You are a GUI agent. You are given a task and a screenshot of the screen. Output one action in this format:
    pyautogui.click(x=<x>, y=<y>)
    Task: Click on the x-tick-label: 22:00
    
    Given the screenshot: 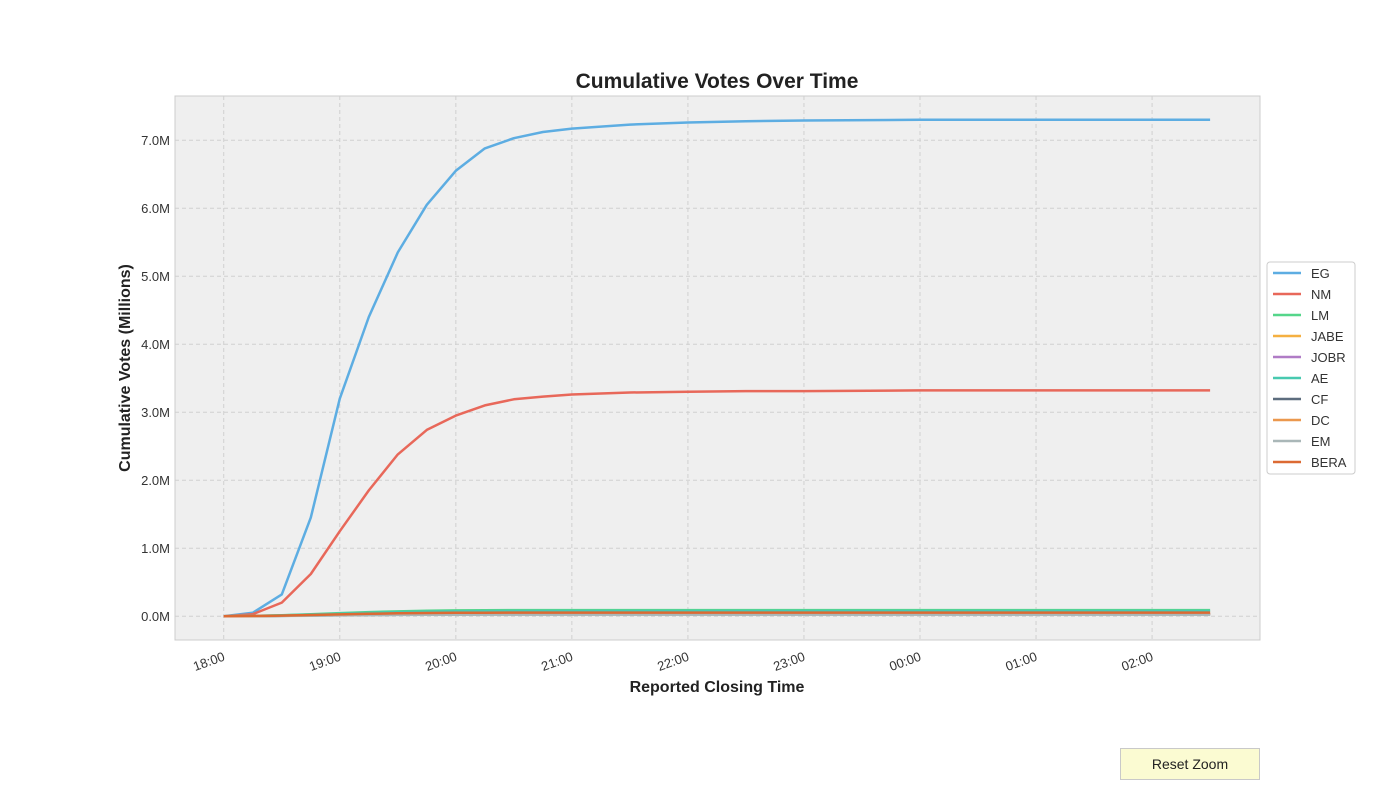 What is the action you would take?
    pyautogui.click(x=673, y=661)
    